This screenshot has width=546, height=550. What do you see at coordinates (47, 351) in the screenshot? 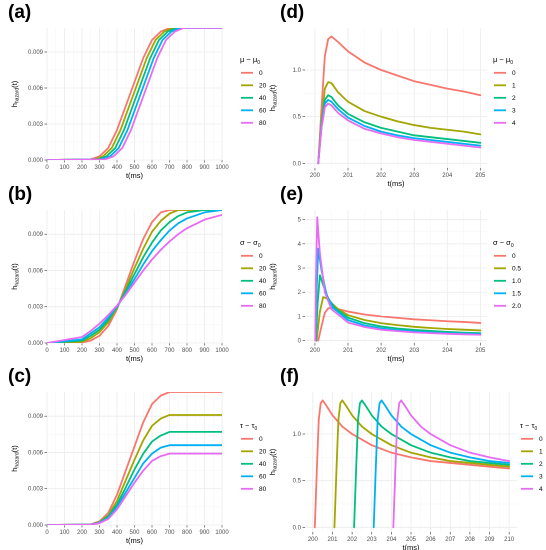
I see `x-tick-label: 0` at bounding box center [47, 351].